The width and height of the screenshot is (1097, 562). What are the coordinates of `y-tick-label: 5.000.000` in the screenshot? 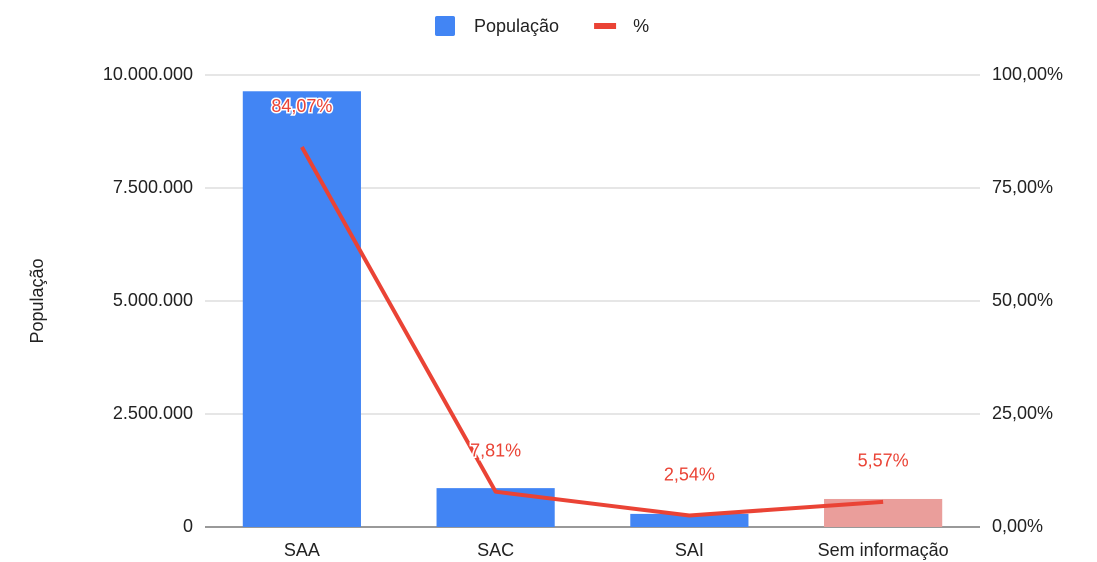 It's located at (153, 300).